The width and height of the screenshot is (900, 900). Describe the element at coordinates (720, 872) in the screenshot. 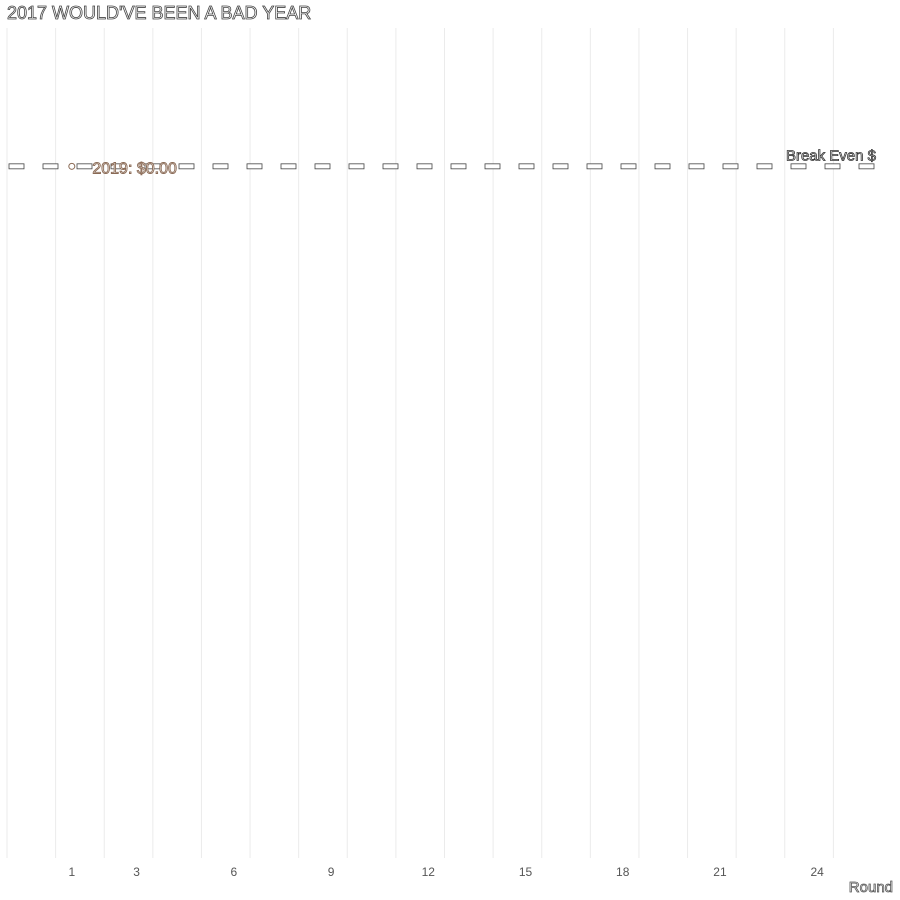

I see `x-tick-label: 21` at that location.